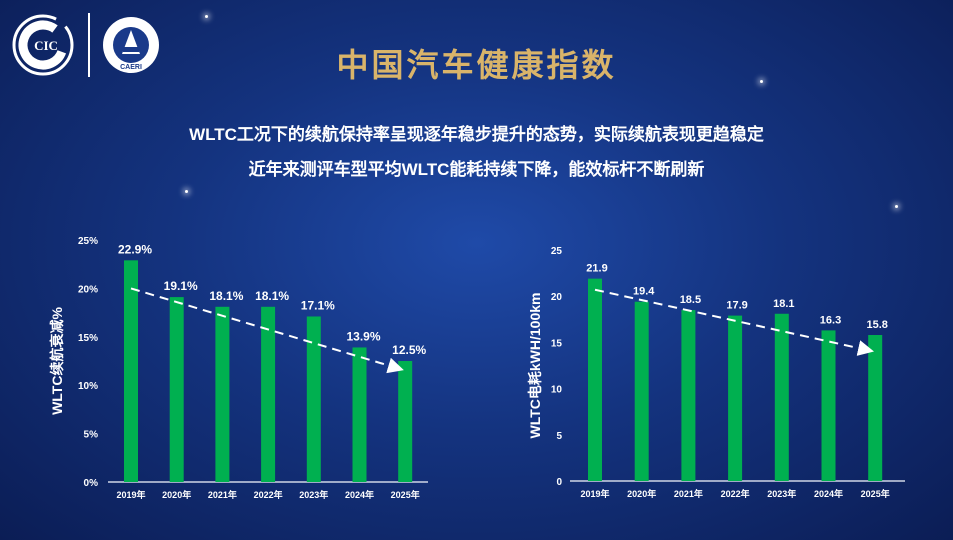 This screenshot has width=953, height=540. I want to click on data-label: 18.5, so click(690, 300).